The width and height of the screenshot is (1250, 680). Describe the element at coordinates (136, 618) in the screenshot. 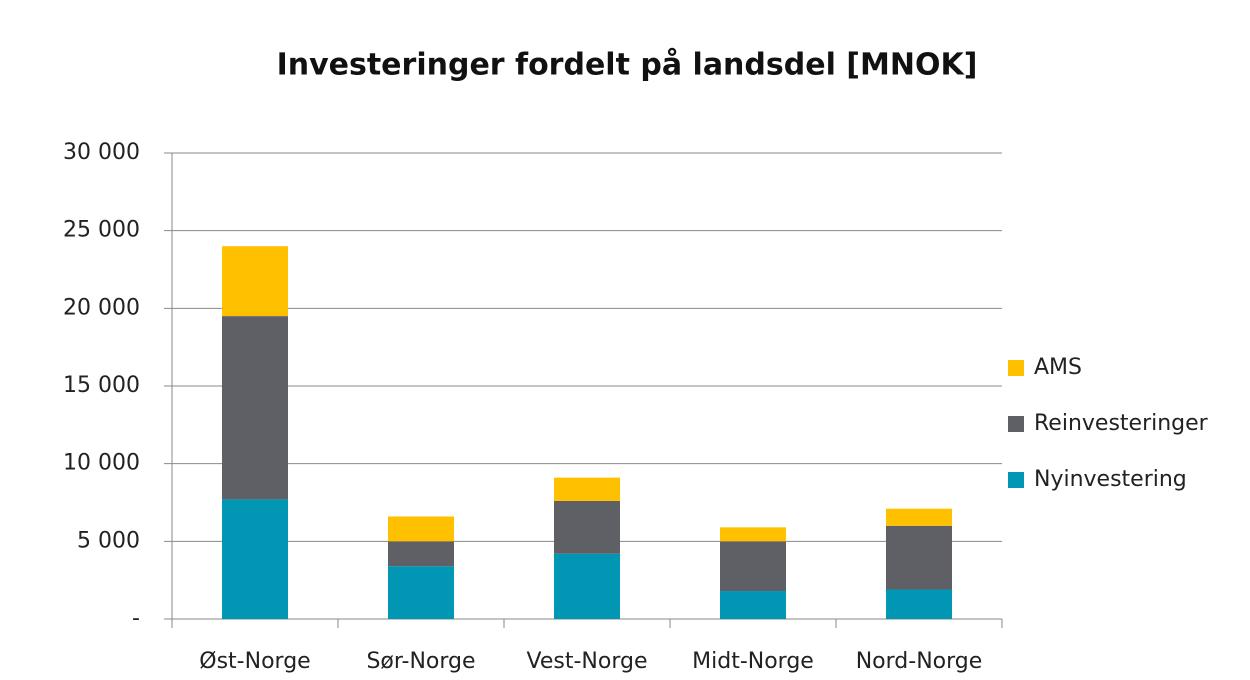

I see `y-tick-label: -` at that location.